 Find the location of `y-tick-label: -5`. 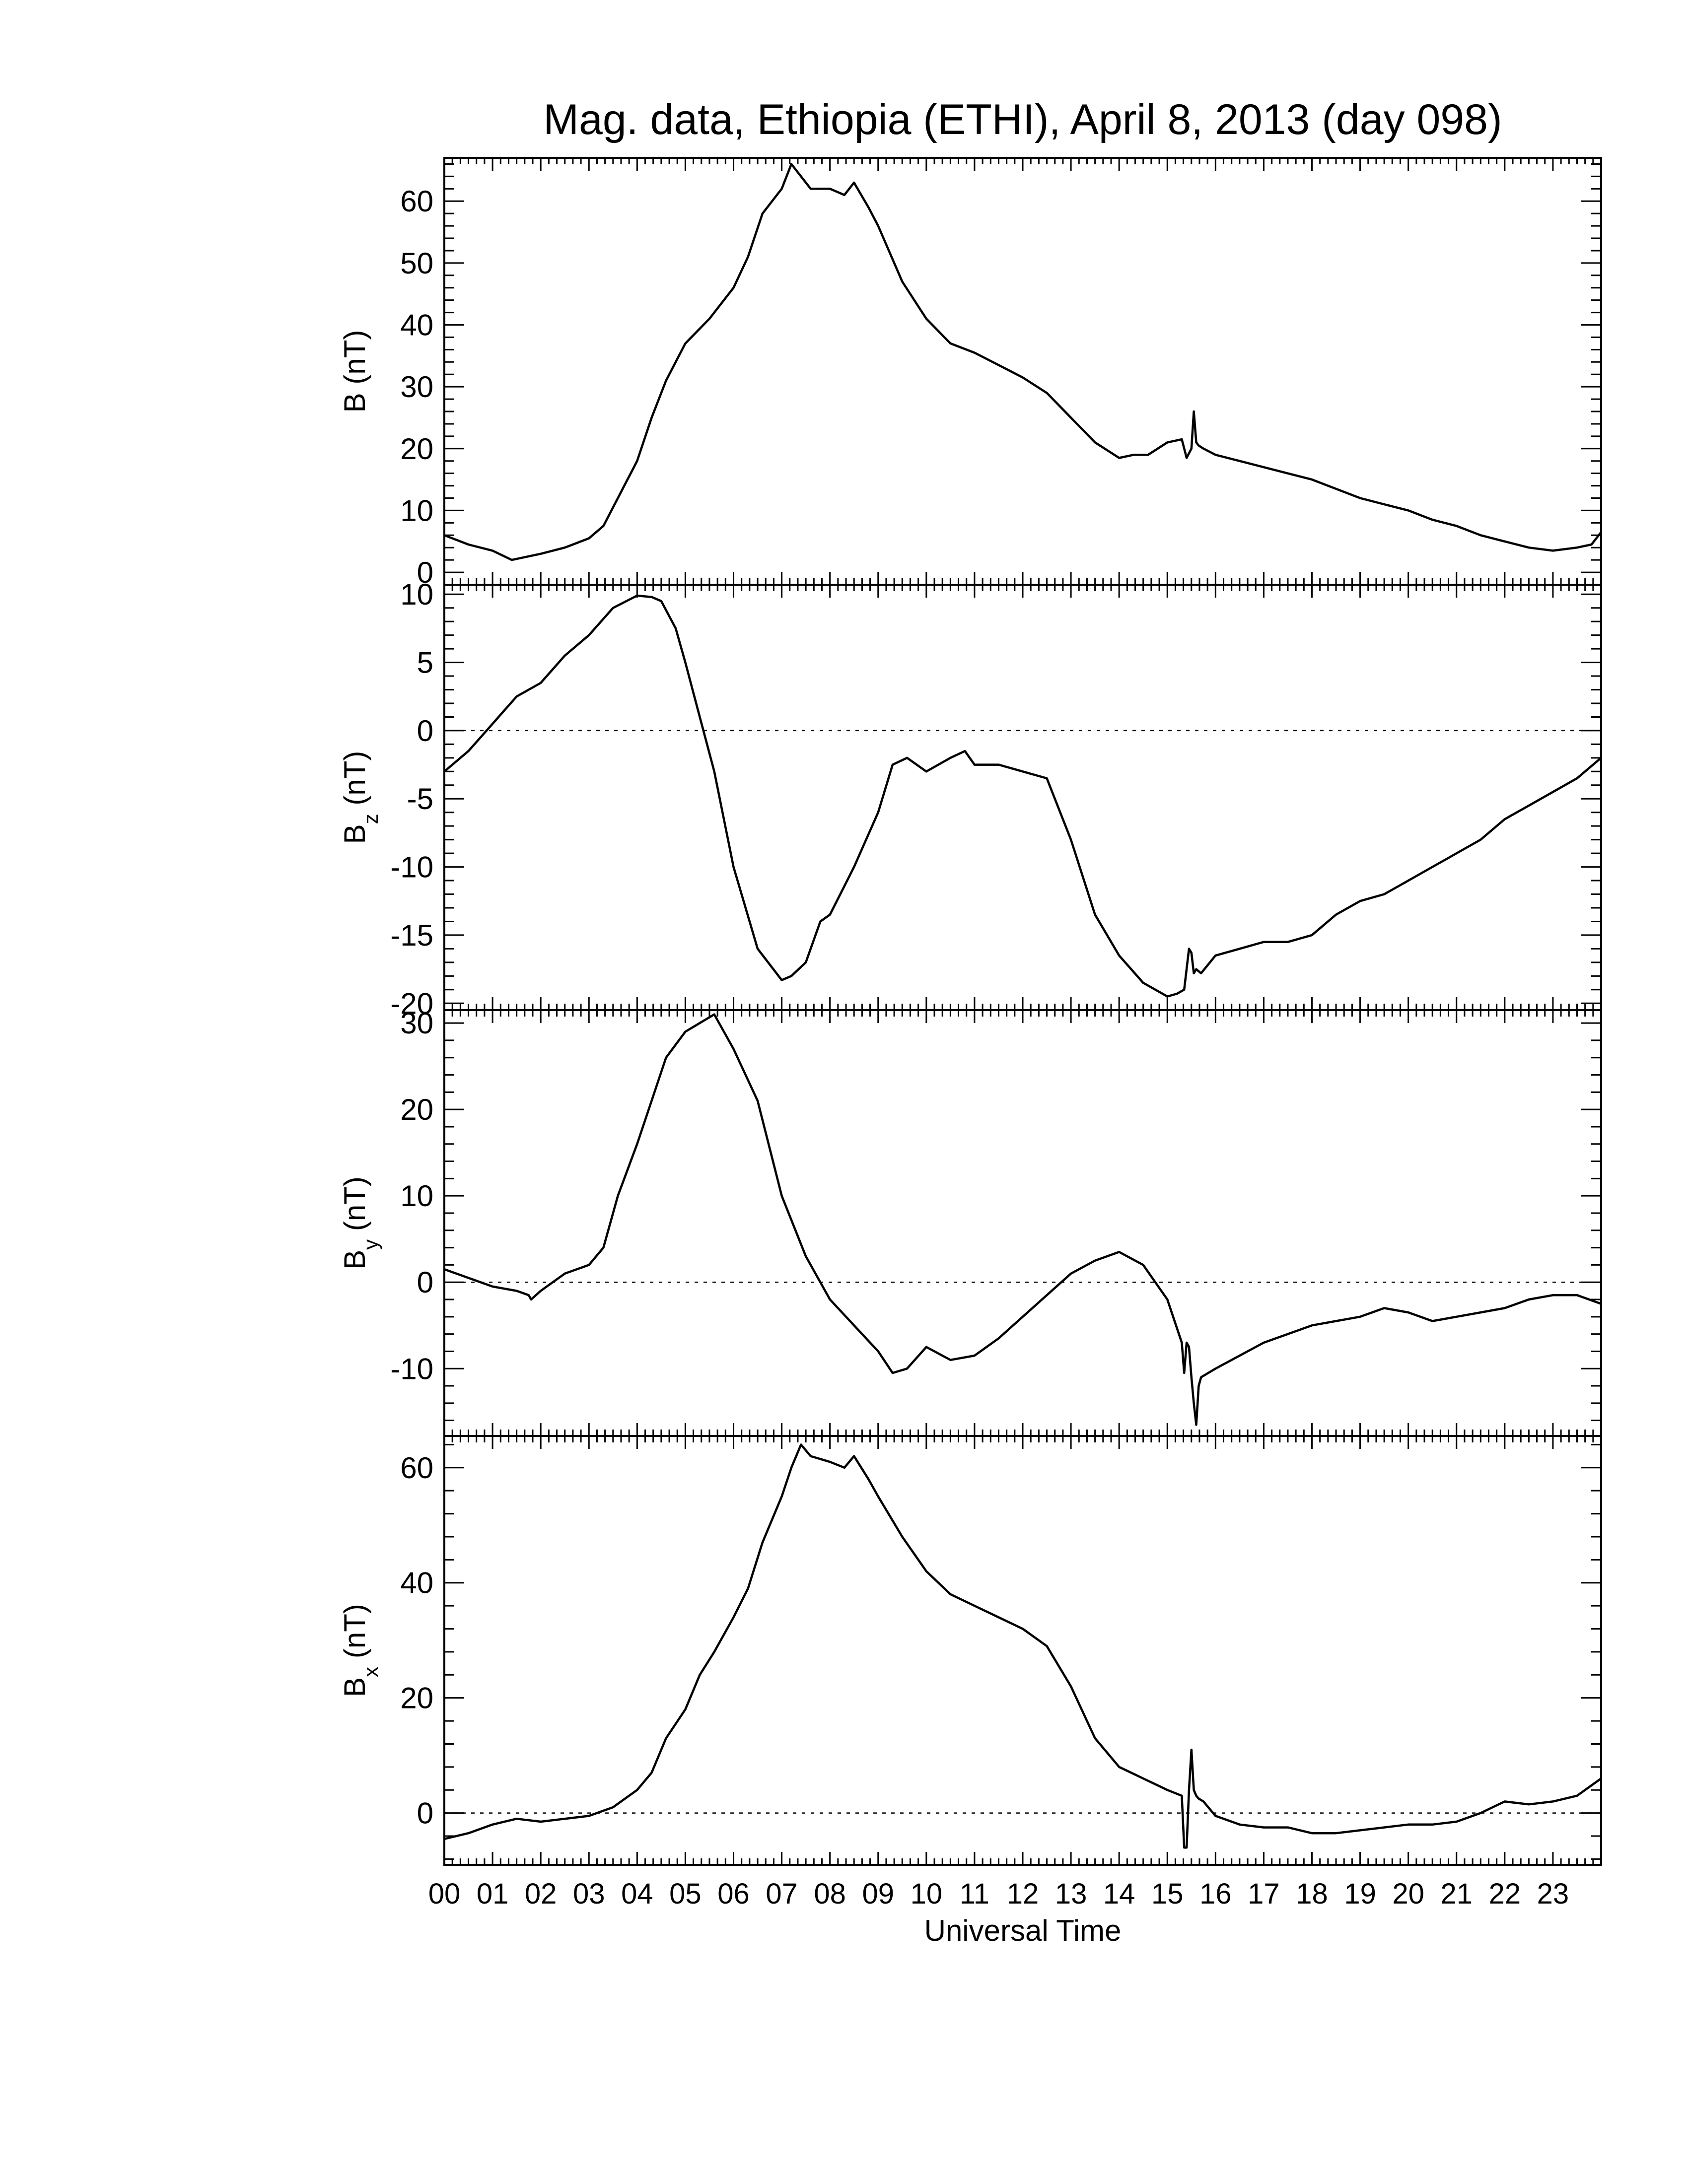

y-tick-label: -5 is located at coordinates (420, 799).